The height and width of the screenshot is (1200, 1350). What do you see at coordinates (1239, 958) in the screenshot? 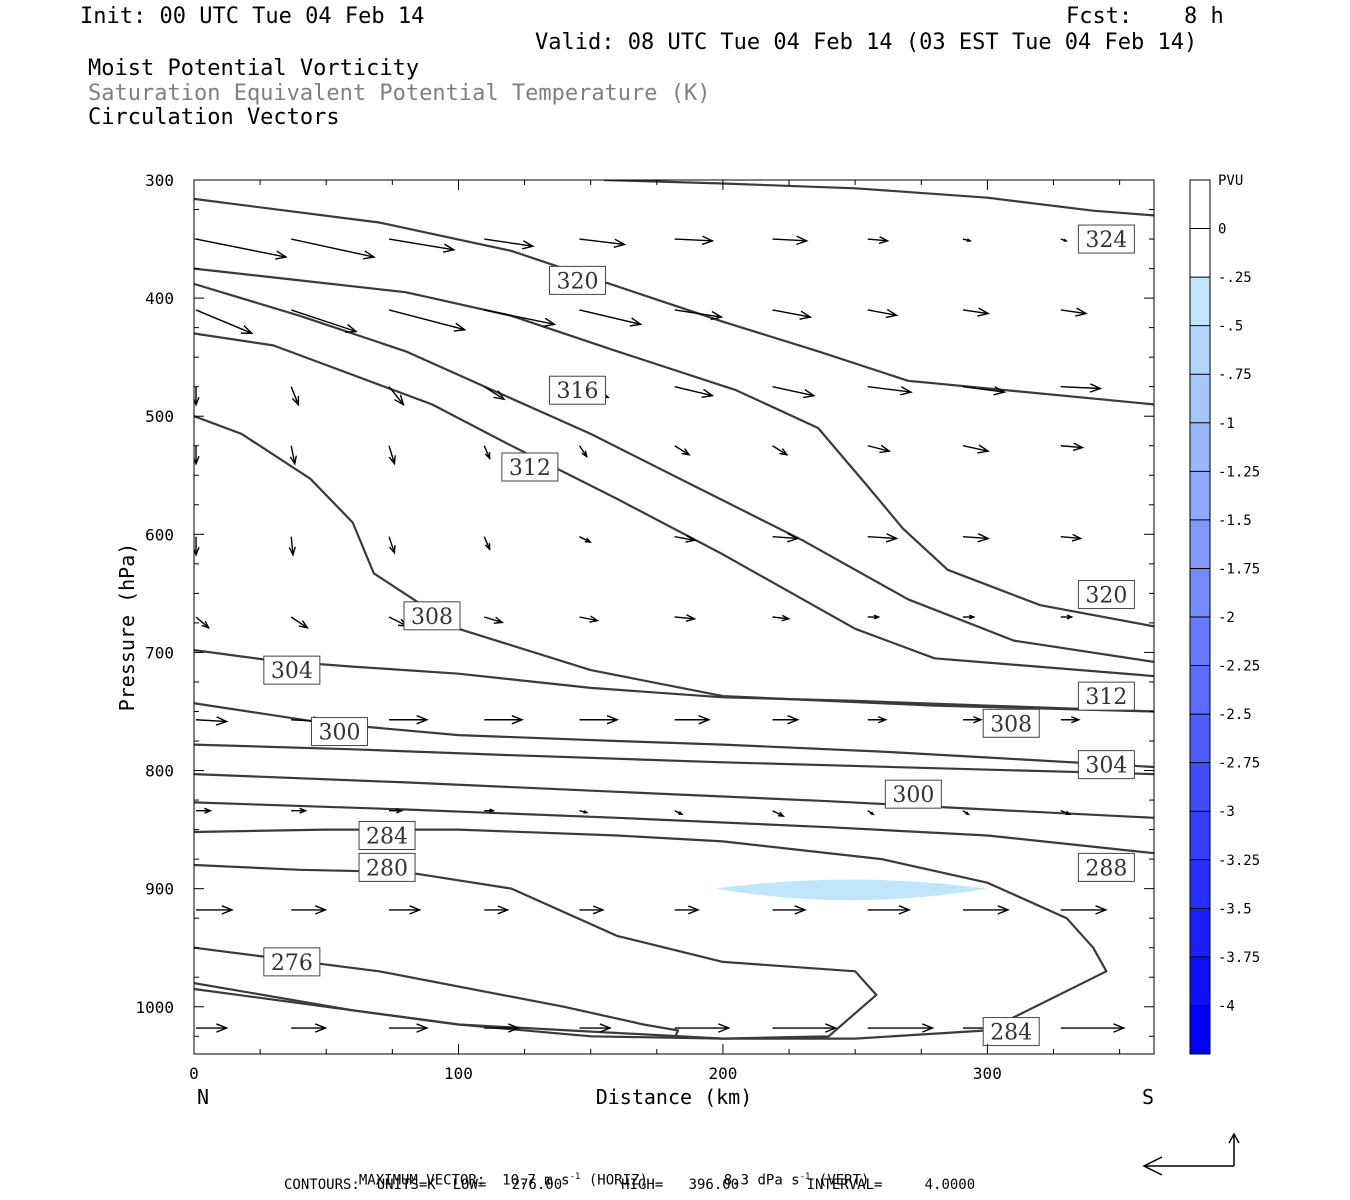
I see `colorbar-tick-label: -3.75` at bounding box center [1239, 958].